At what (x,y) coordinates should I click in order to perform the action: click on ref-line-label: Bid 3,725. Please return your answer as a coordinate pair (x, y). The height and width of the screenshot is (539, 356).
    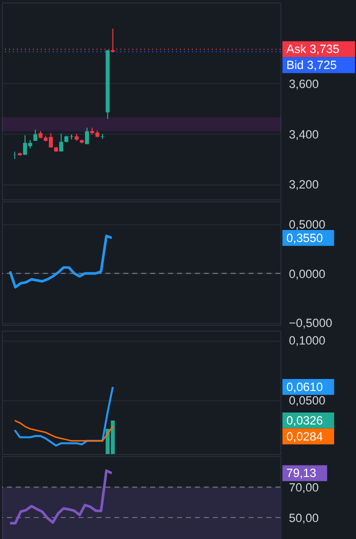
    Looking at the image, I should click on (312, 65).